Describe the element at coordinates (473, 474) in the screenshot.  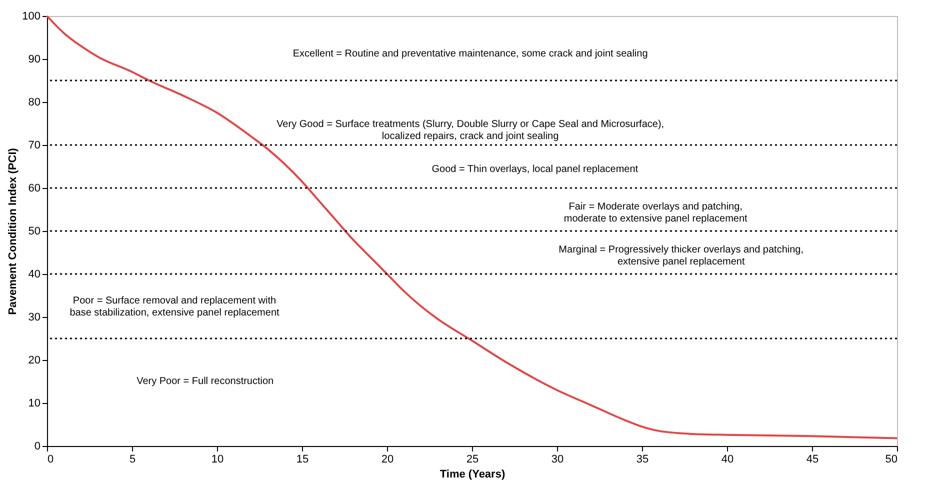
I see `x-axis-title: Time (Years)` at that location.